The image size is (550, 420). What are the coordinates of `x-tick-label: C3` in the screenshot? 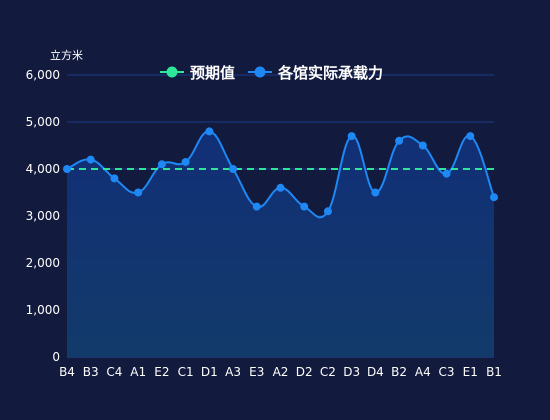 It's located at (447, 372).